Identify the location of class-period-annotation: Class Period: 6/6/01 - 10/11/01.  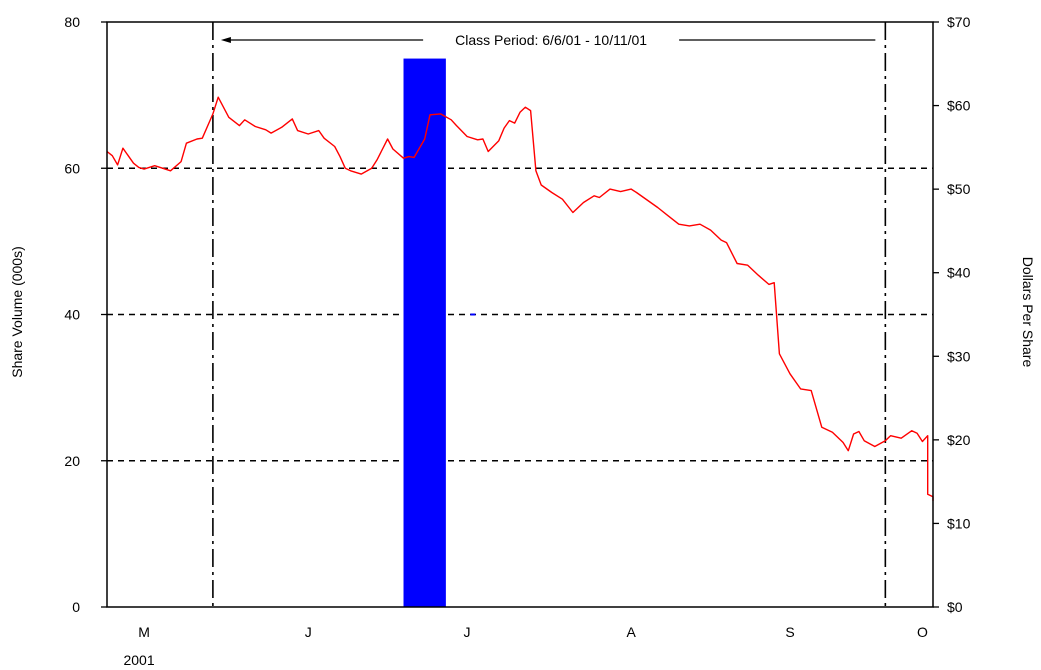
(548, 40).